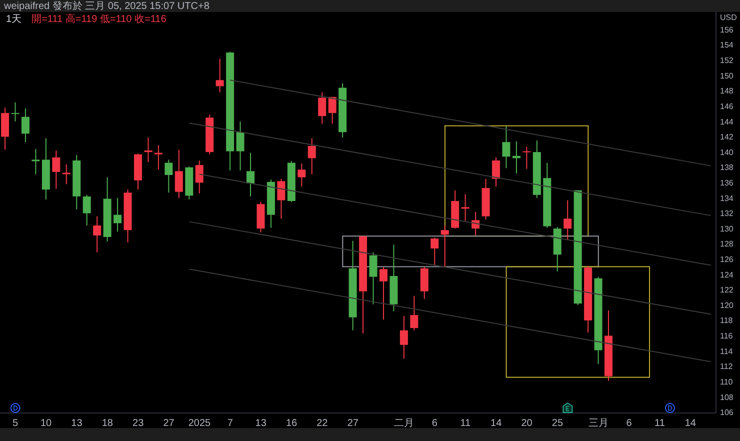 Image resolution: width=740 pixels, height=441 pixels. Describe the element at coordinates (727, 183) in the screenshot. I see `y-tick-label: 136` at that location.